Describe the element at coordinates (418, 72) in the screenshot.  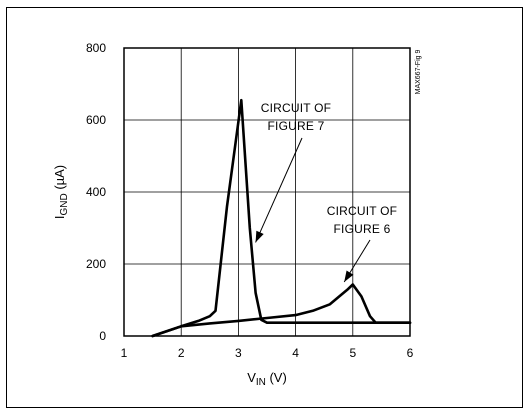
I see `figure-id-label: MAX667-Fig 9` at that location.